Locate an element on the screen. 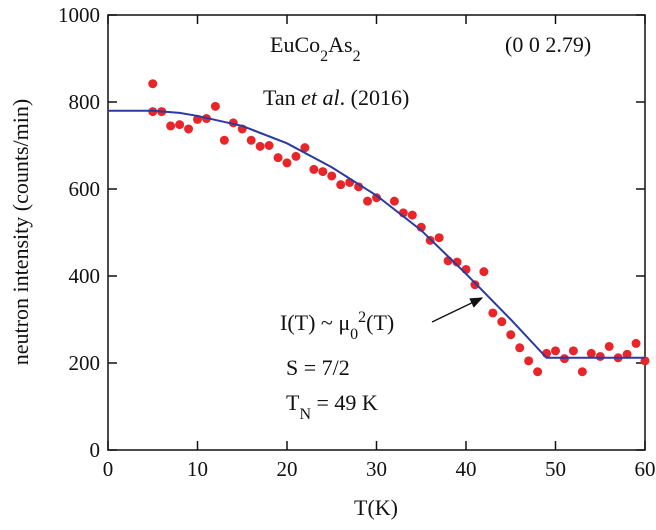 This screenshot has width=656, height=530. x-tick-label: 40 is located at coordinates (466, 469).